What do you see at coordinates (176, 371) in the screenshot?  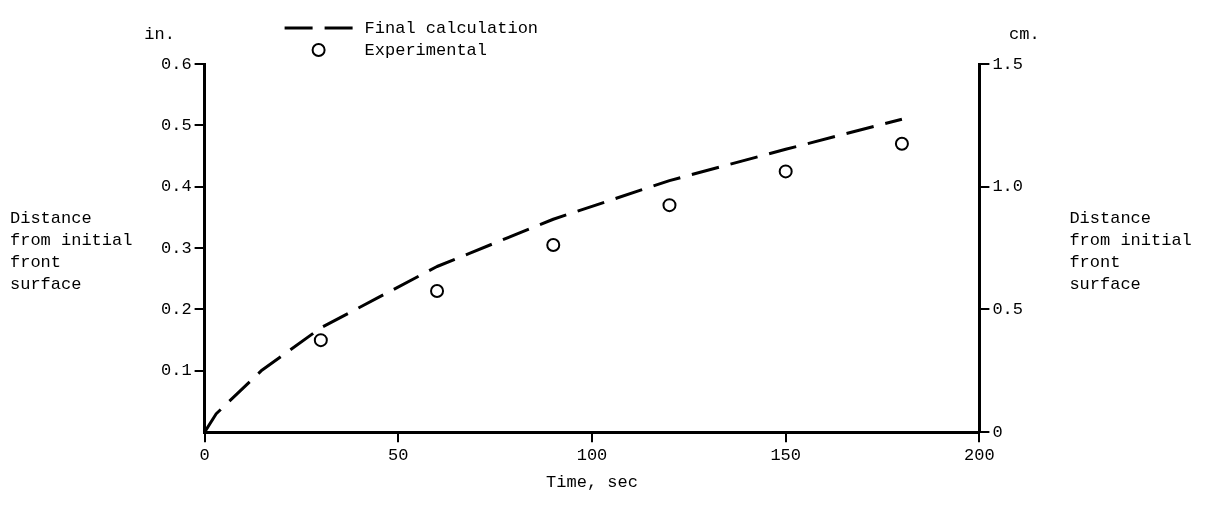 I see `y-tick-label: 0.1` at bounding box center [176, 371].